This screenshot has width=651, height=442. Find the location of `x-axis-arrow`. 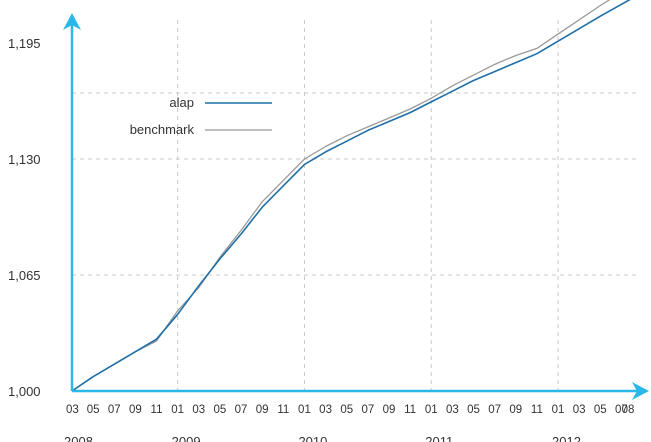

x-axis-arrow is located at coordinates (640, 391).